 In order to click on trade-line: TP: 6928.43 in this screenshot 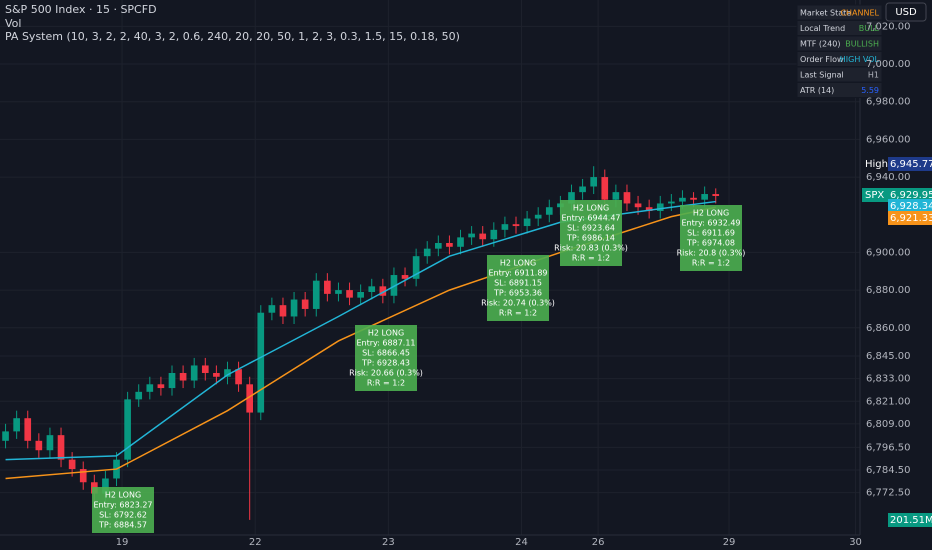, I will do `click(385, 363)`.